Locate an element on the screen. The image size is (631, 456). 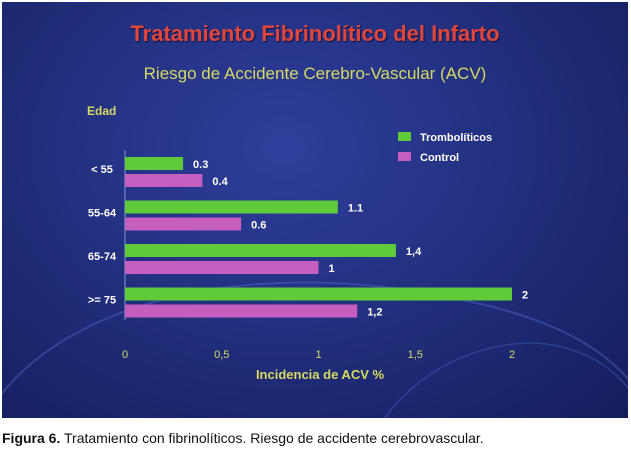
bar-value-label: 1,2 is located at coordinates (374, 313).